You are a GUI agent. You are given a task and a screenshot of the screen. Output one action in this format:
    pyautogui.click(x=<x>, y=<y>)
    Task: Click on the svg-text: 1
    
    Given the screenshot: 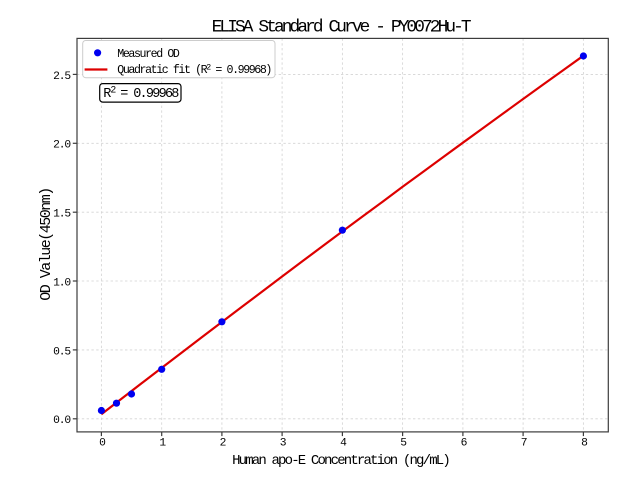 What is the action you would take?
    pyautogui.click(x=162, y=444)
    